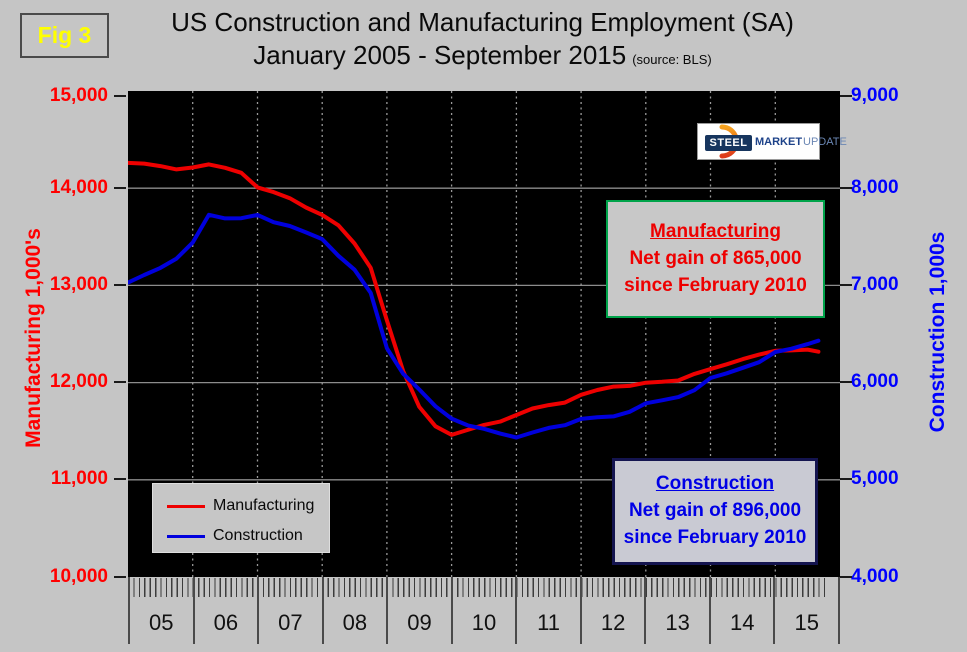 The height and width of the screenshot is (652, 967). Describe the element at coordinates (186, 536) in the screenshot. I see `construction-line-swatch` at that location.